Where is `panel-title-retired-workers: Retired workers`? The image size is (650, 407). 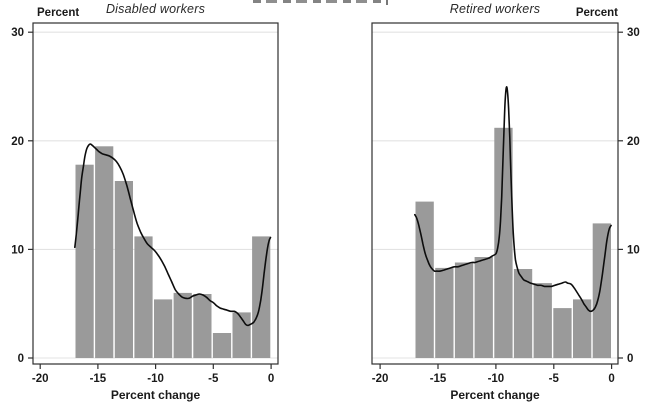
panel-title-retired-workers: Retired workers is located at coordinates (495, 9).